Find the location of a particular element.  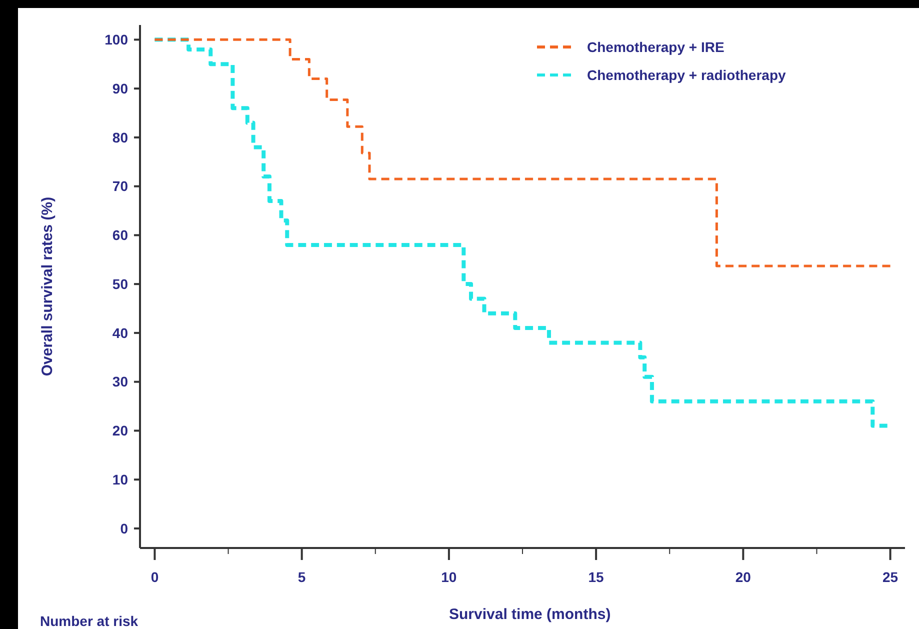

y-tick-label: 70 is located at coordinates (120, 186).